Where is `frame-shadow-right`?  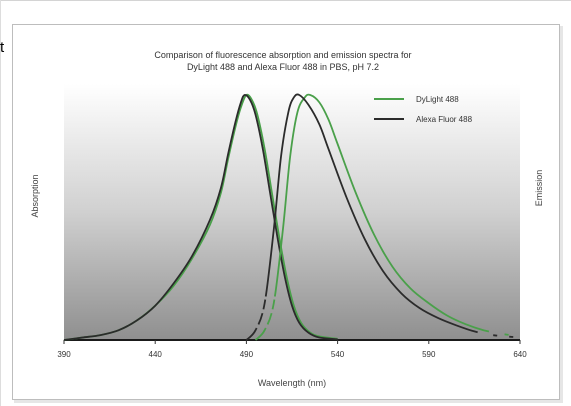 frame-shadow-right is located at coordinates (561, 214).